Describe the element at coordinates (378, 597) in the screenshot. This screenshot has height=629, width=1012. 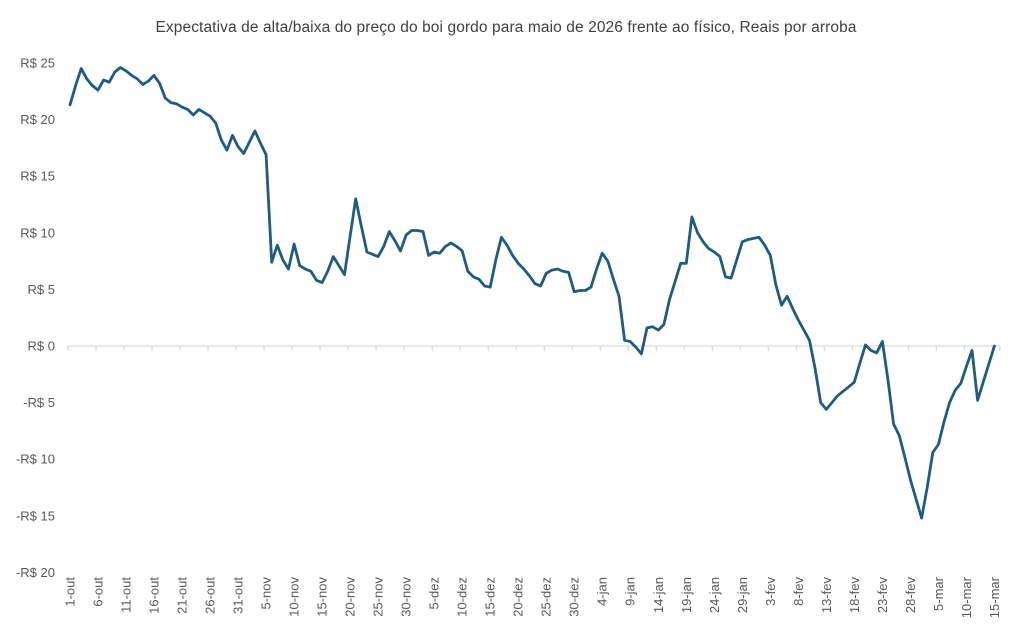
I see `x-axis-label: 25-nov` at that location.